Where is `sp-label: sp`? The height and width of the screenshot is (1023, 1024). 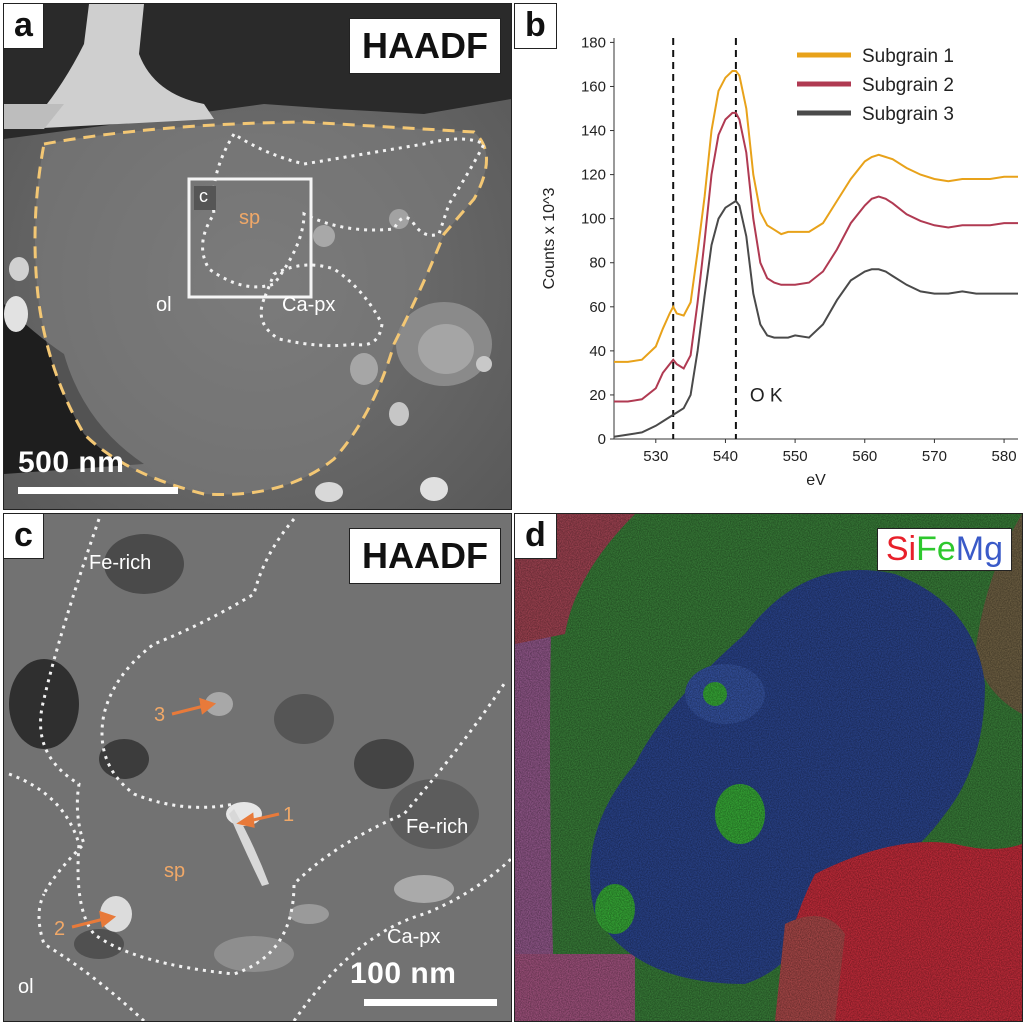
sp-label: sp is located at coordinates (250, 218).